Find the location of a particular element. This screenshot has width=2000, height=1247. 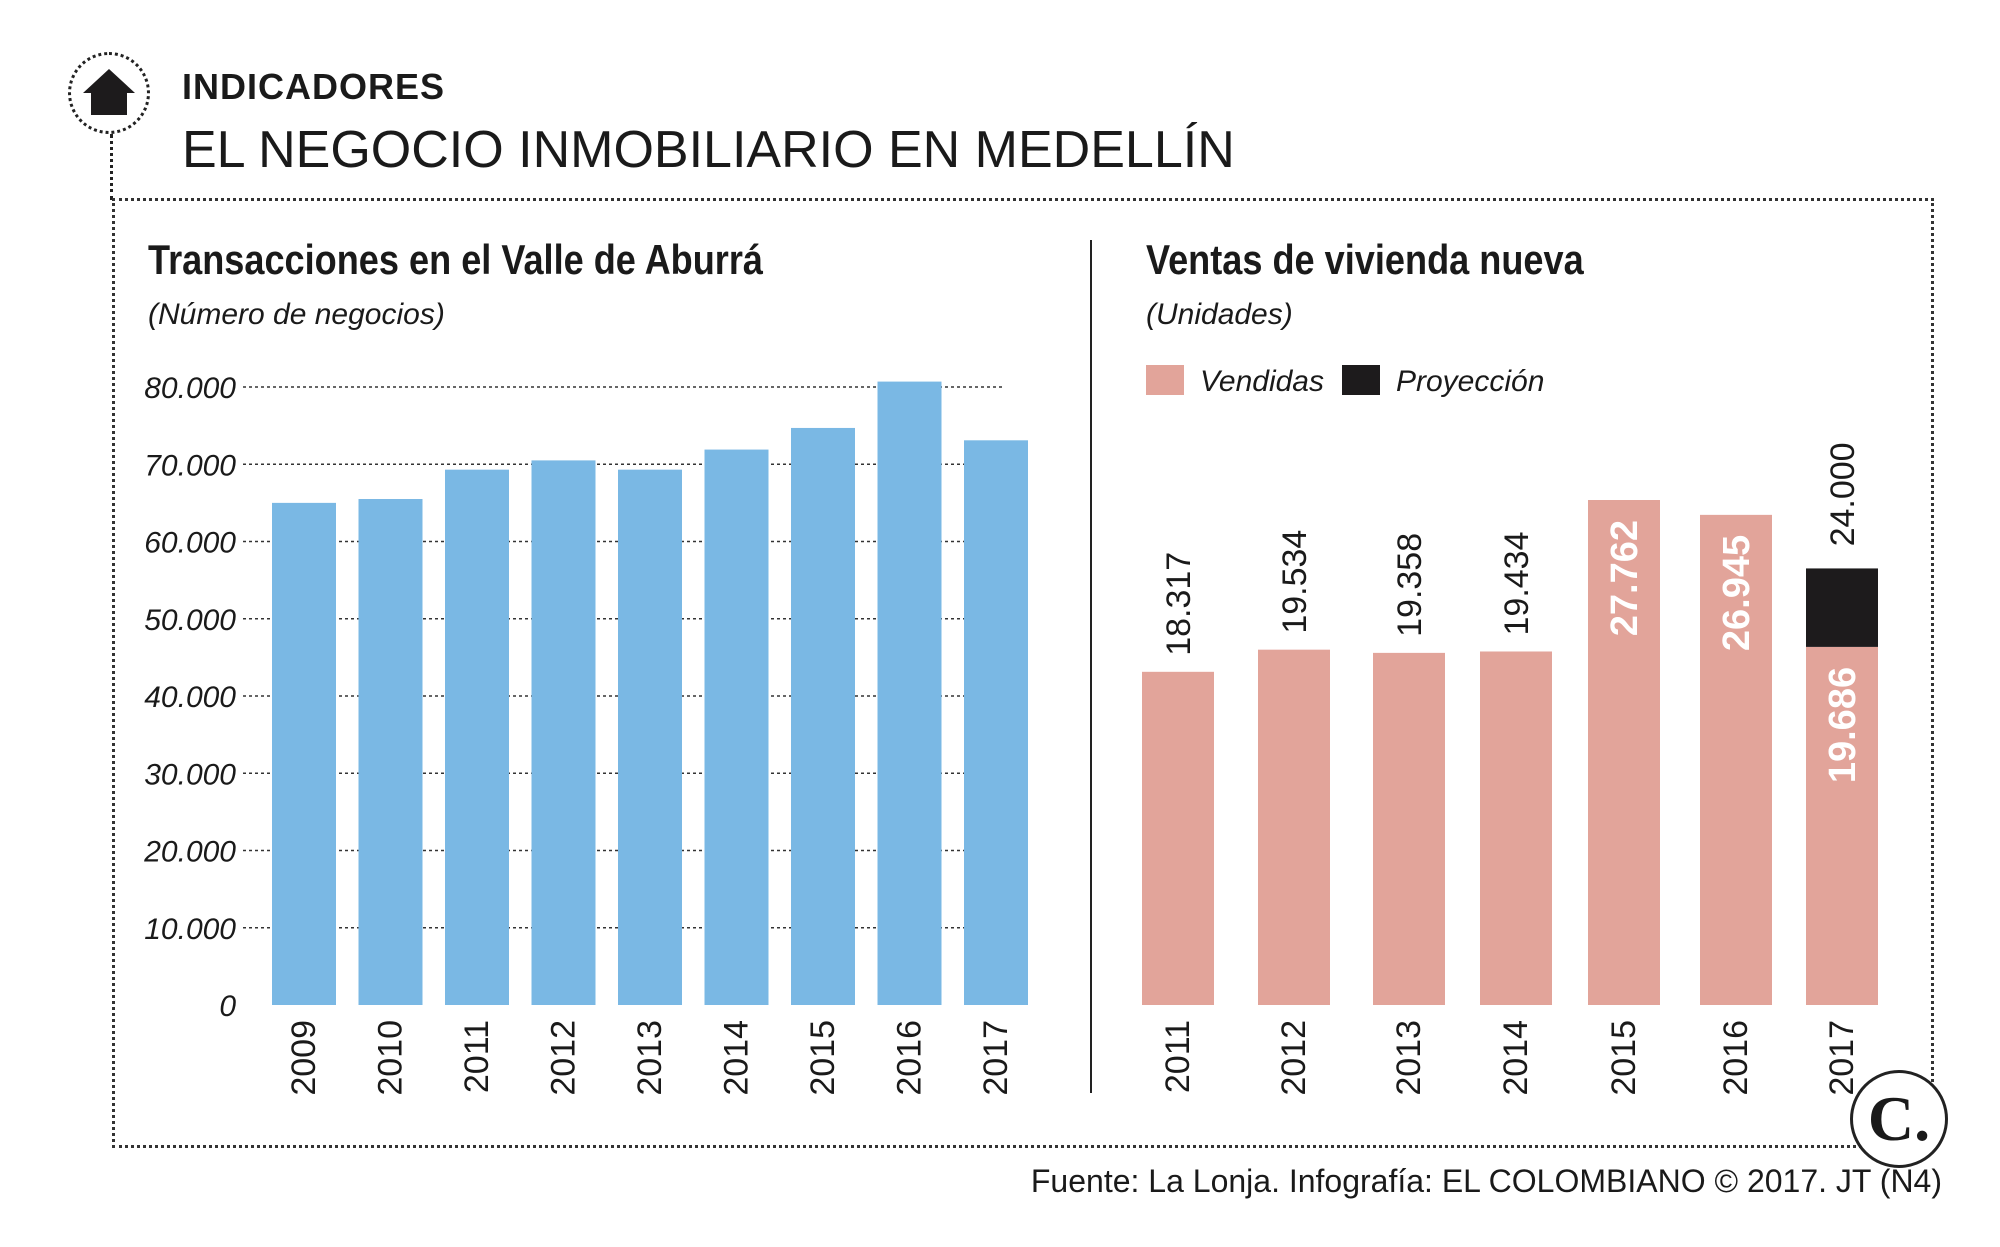

data-label: 27.762 is located at coordinates (1625, 578).